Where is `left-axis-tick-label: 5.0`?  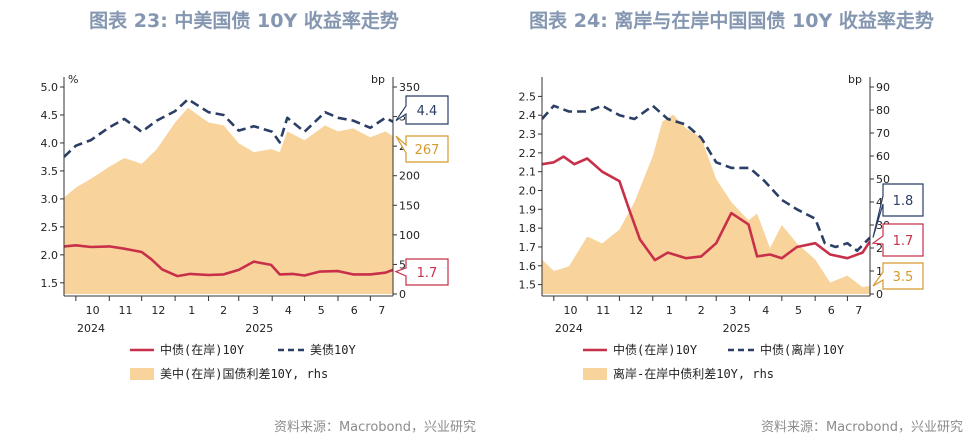 left-axis-tick-label: 5.0 is located at coordinates (50, 87).